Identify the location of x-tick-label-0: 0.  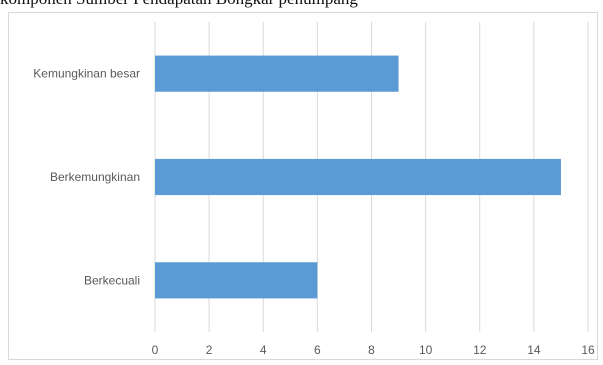
(155, 350).